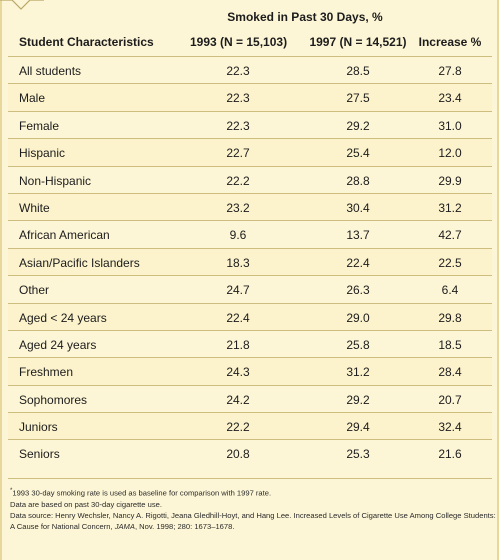 This screenshot has width=499, height=560. Describe the element at coordinates (62, 527) in the screenshot. I see `citation-title: A Cause for National Concern,` at that location.